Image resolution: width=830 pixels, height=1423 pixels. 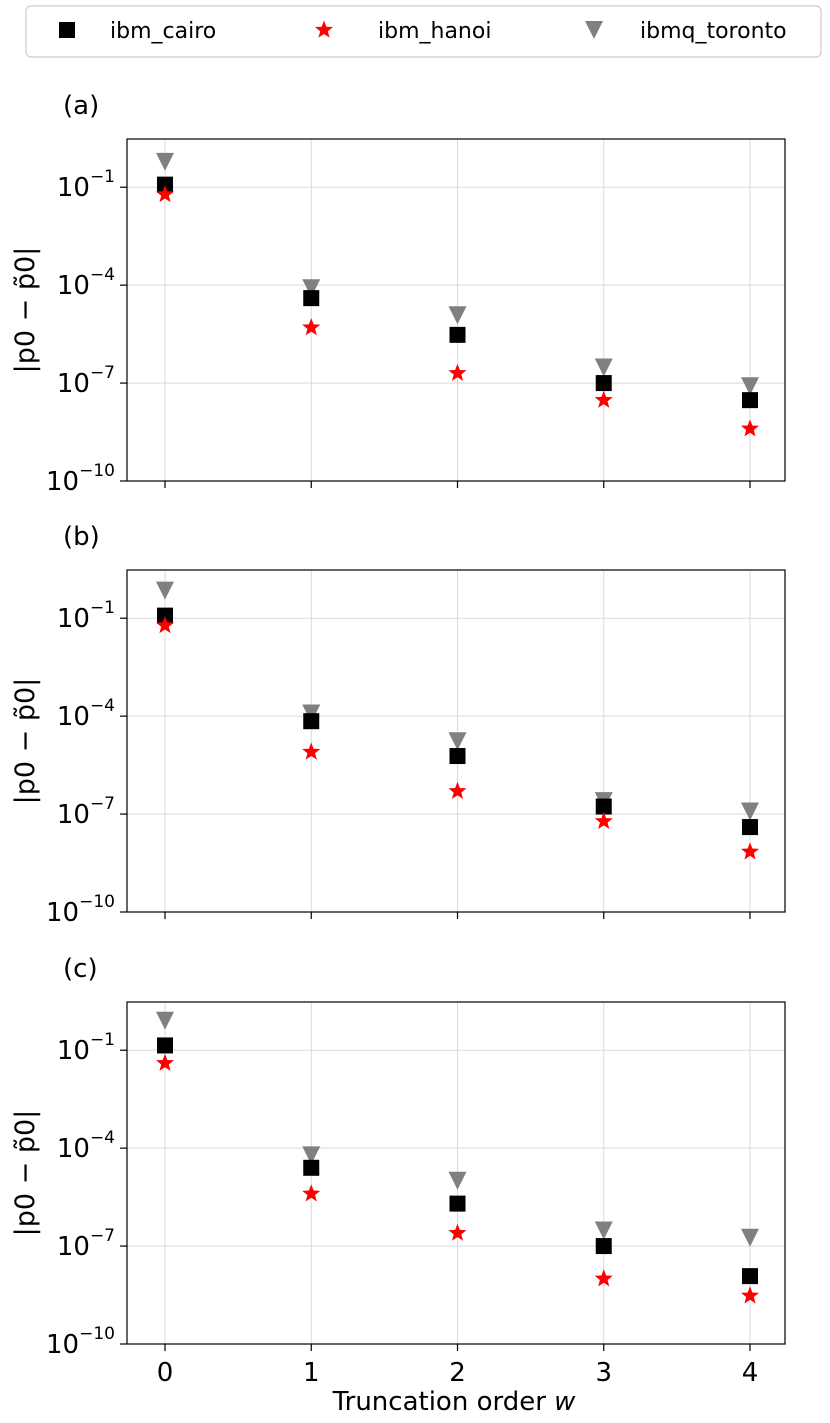 I want to click on x-tick-label: 4, so click(x=750, y=1373).